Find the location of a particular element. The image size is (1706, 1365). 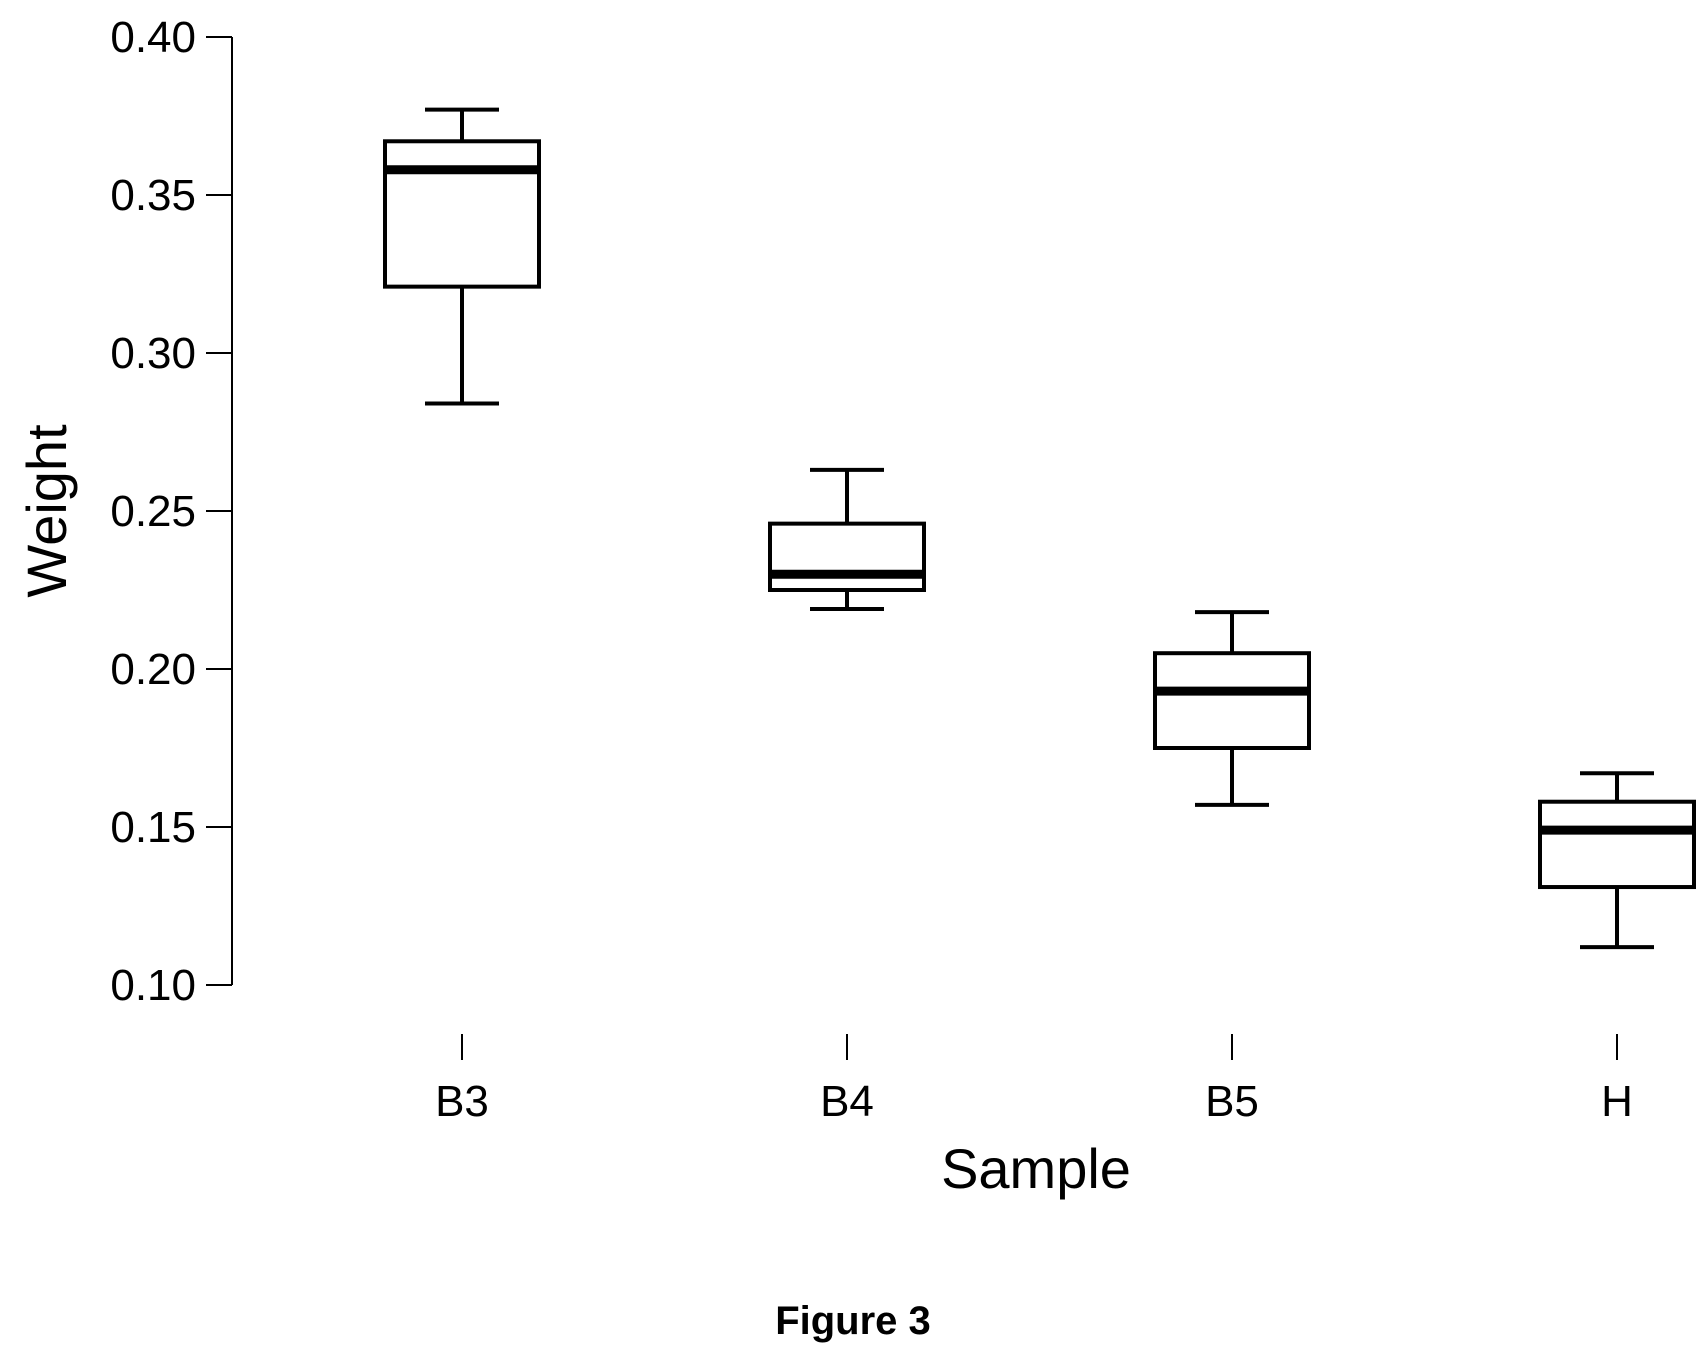

figure-caption: Figure 3 is located at coordinates (853, 1321).